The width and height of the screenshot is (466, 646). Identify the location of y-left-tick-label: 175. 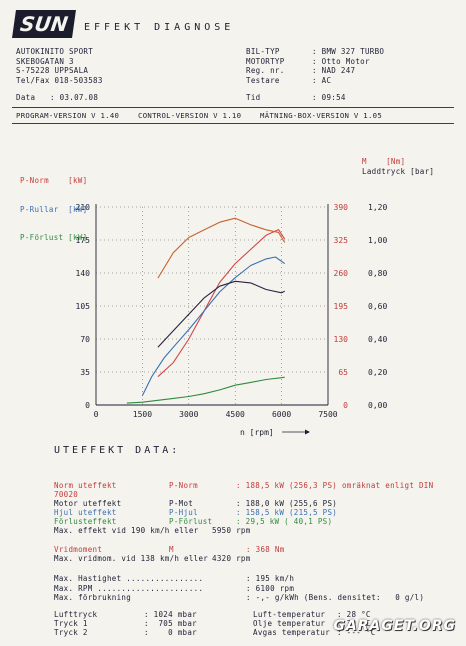
(83, 240).